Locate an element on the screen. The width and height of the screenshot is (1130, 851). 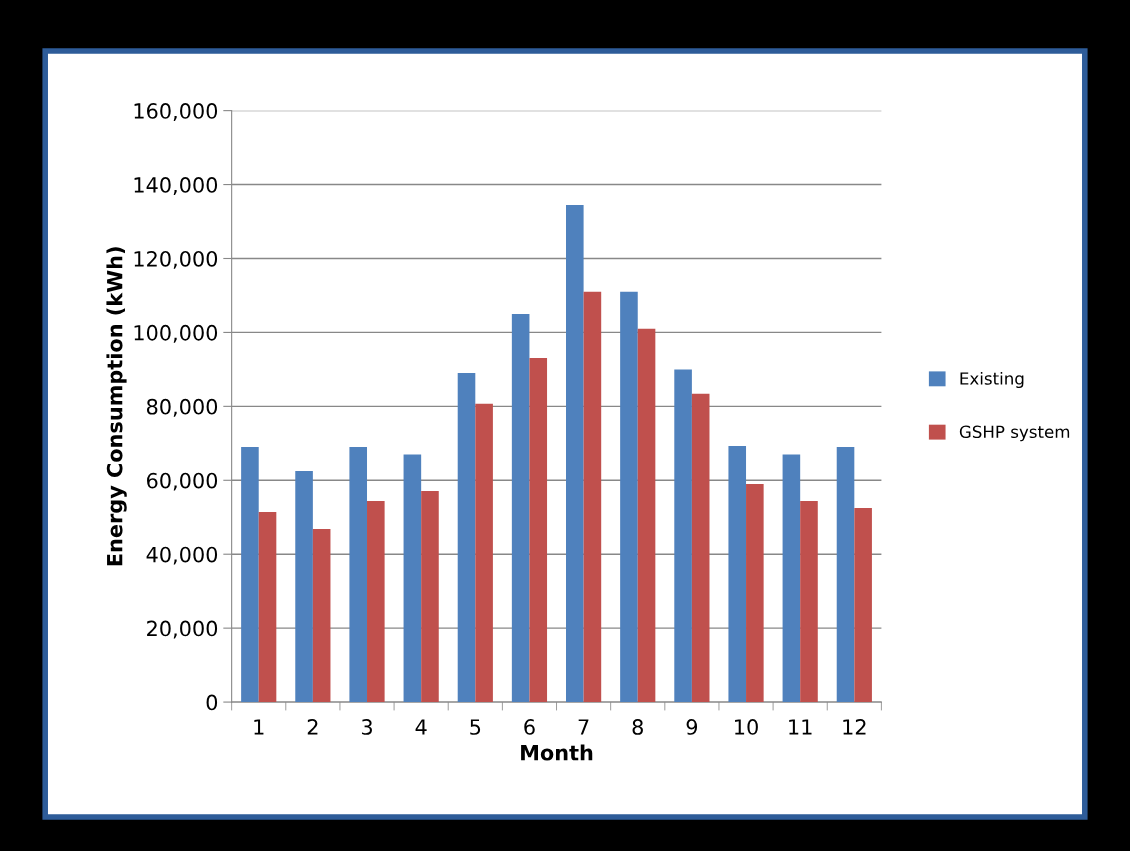
x-tick-label: 8 is located at coordinates (637, 727).